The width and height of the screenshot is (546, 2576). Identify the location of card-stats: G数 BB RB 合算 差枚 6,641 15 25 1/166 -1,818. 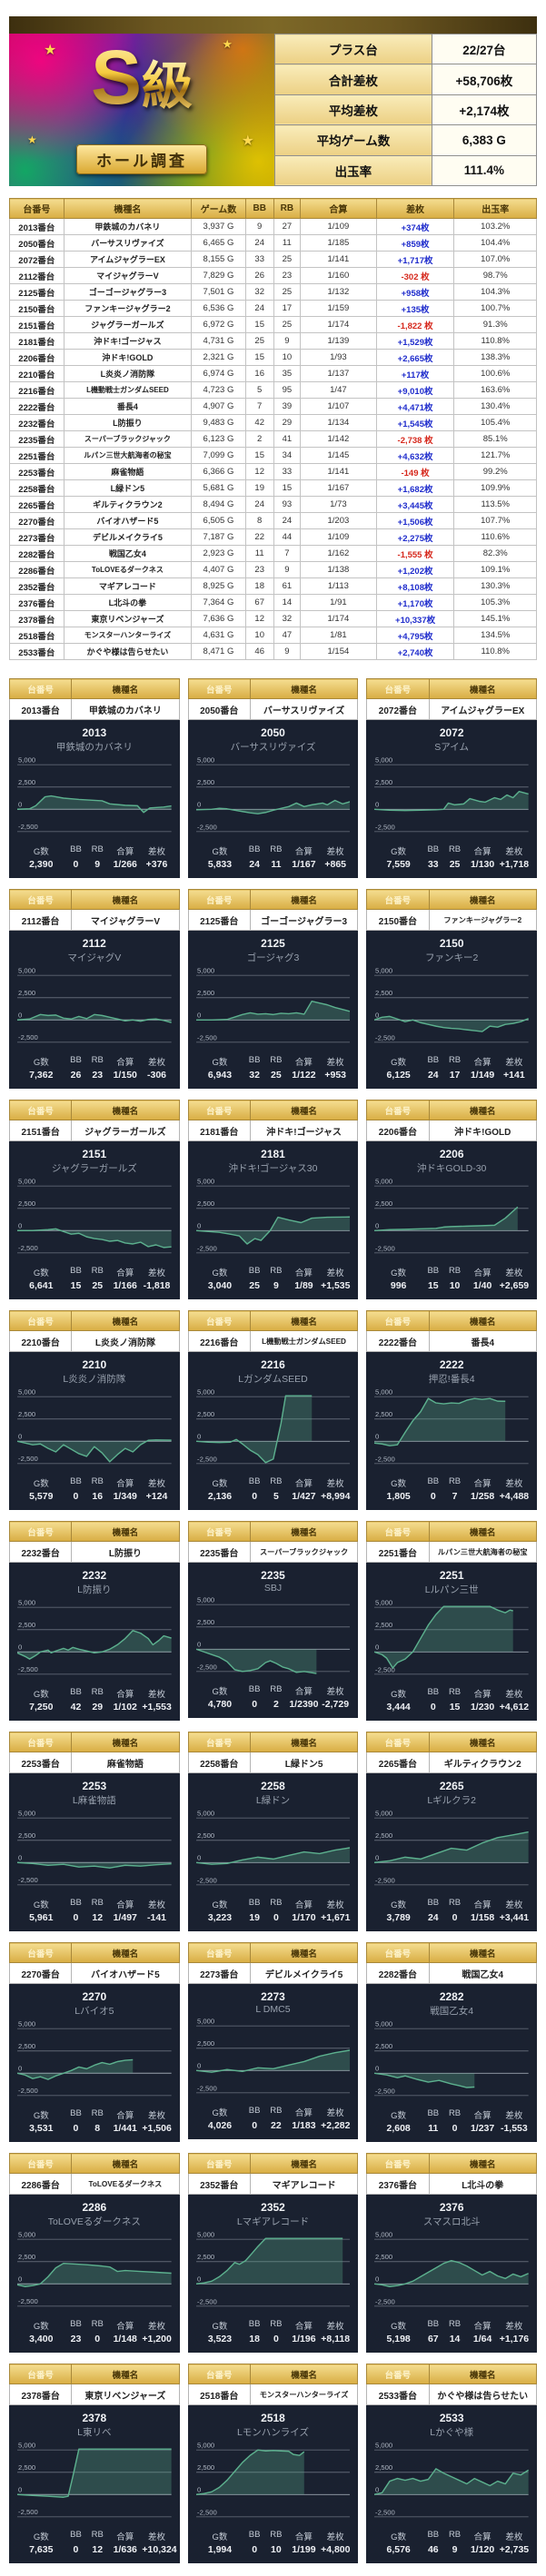
(94, 1278).